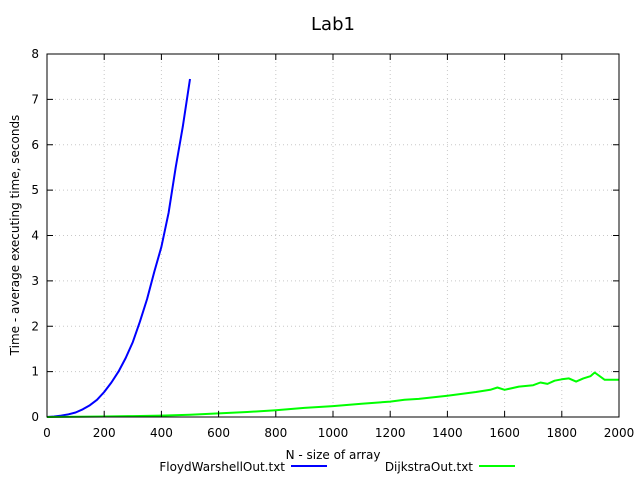 The width and height of the screenshot is (640, 480). Describe the element at coordinates (104, 433) in the screenshot. I see `x-tick-label: 200` at that location.